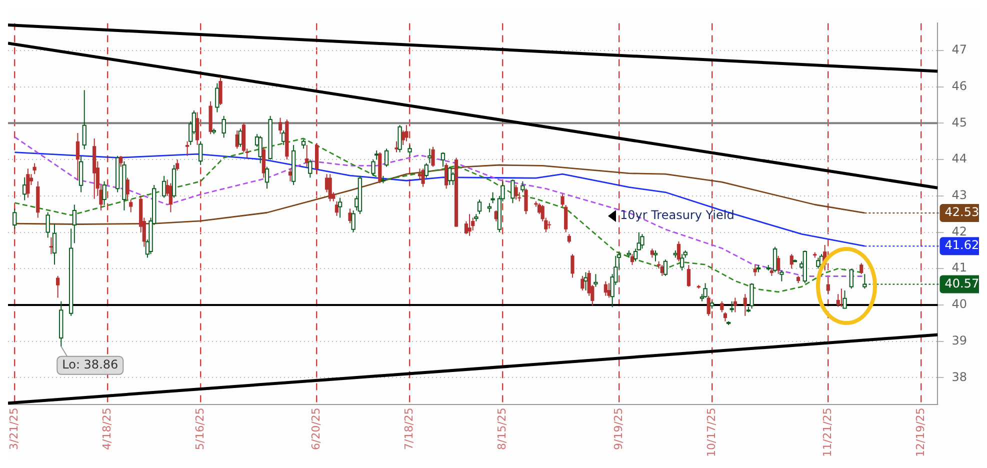 The height and width of the screenshot is (468, 987). What do you see at coordinates (827, 433) in the screenshot?
I see `x-tick-label: 11/21/25` at bounding box center [827, 433].